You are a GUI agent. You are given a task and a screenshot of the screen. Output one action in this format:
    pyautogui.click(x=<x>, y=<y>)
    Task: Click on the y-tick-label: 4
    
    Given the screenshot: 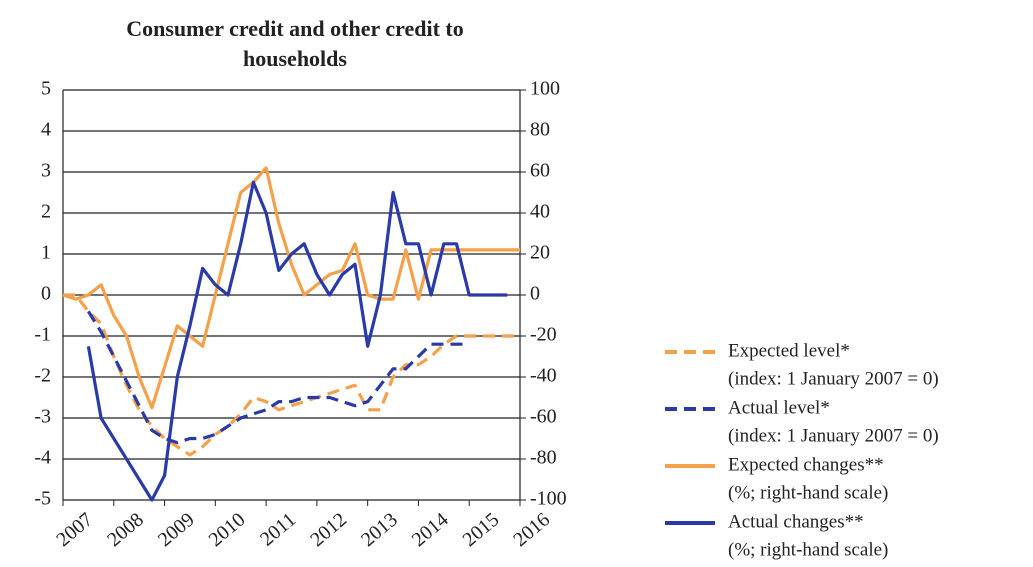 What is the action you would take?
    pyautogui.click(x=46, y=130)
    